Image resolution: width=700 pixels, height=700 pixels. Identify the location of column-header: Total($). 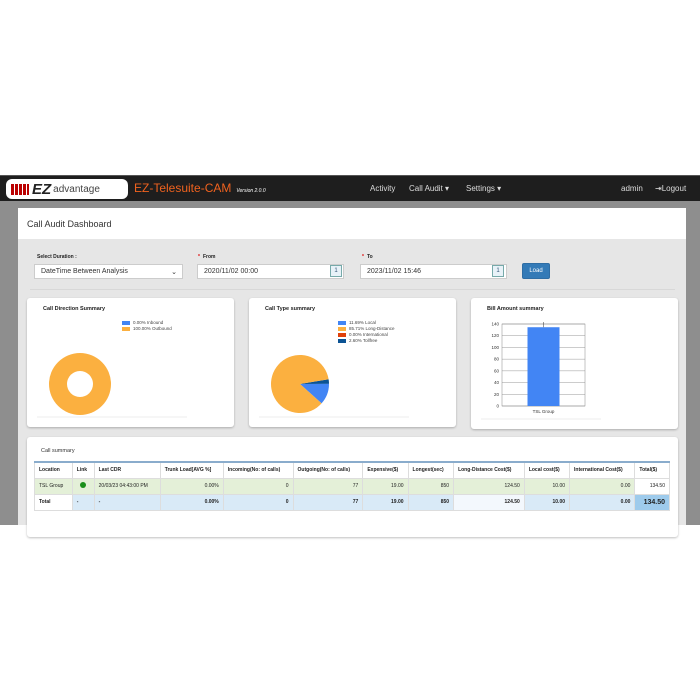
(652, 470).